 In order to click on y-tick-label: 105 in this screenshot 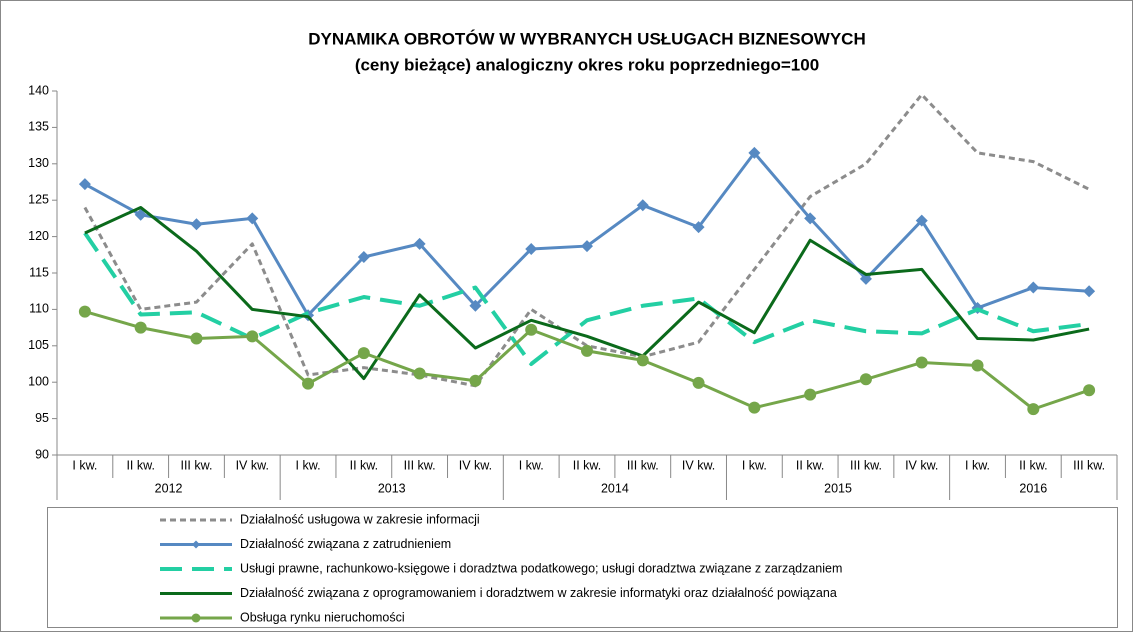, I will do `click(38, 345)`.